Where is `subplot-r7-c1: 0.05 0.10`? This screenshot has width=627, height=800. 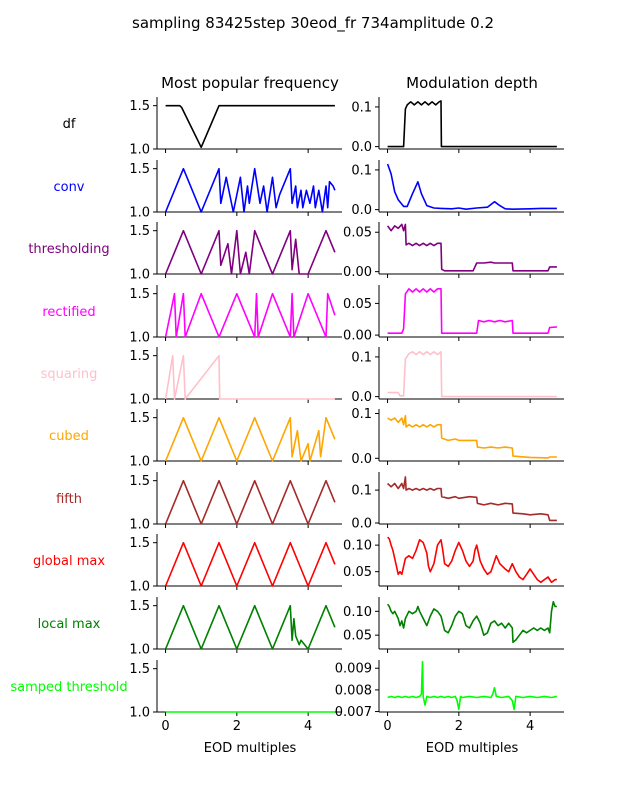
subplot-r7-c1: 0.05 0.10 is located at coordinates (453, 562).